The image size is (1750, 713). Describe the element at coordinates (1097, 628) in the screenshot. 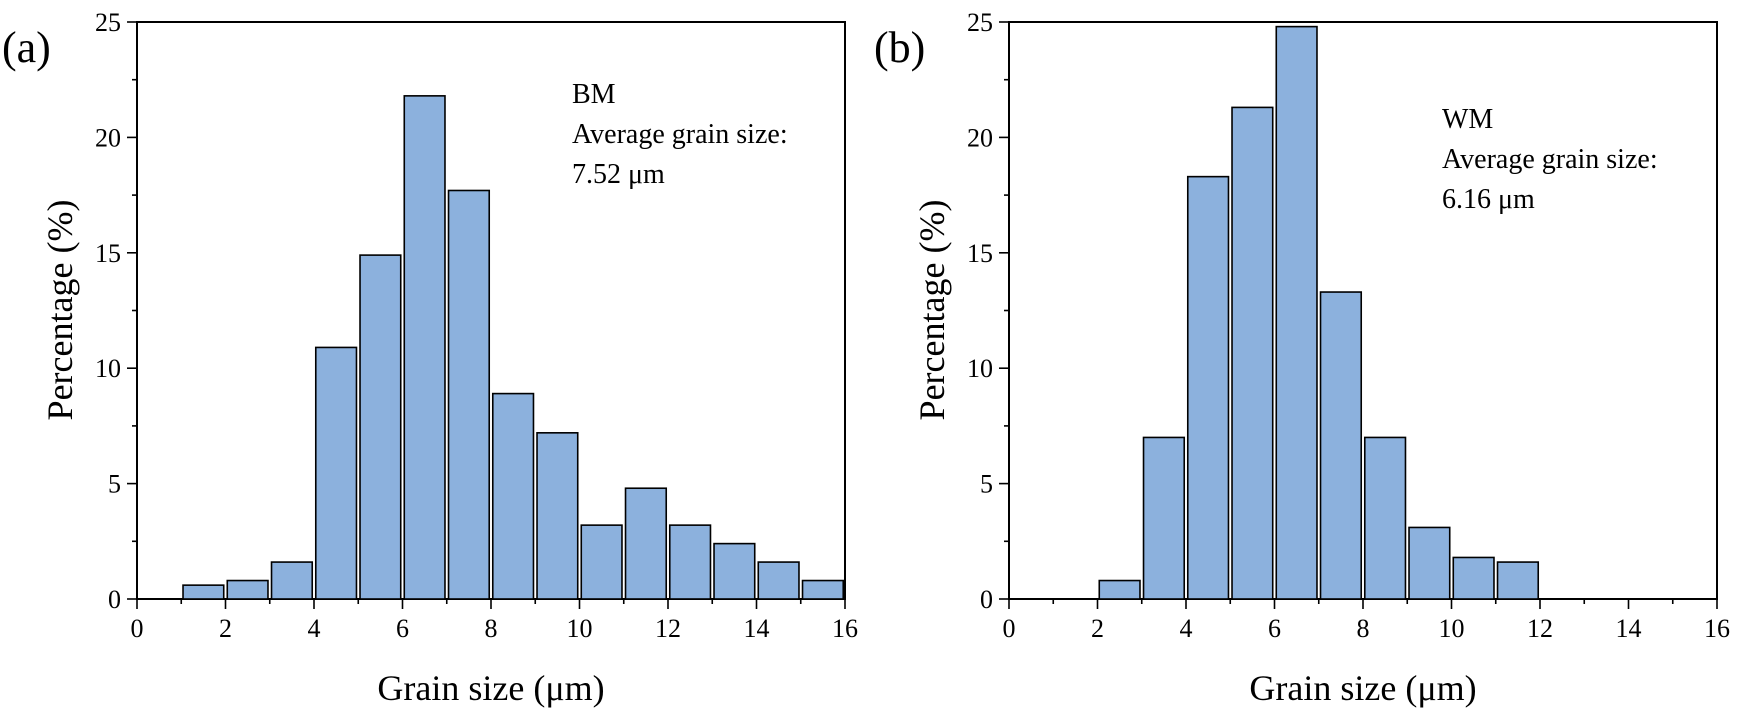

I see `panel-b-x-tick-label-2: 2` at that location.